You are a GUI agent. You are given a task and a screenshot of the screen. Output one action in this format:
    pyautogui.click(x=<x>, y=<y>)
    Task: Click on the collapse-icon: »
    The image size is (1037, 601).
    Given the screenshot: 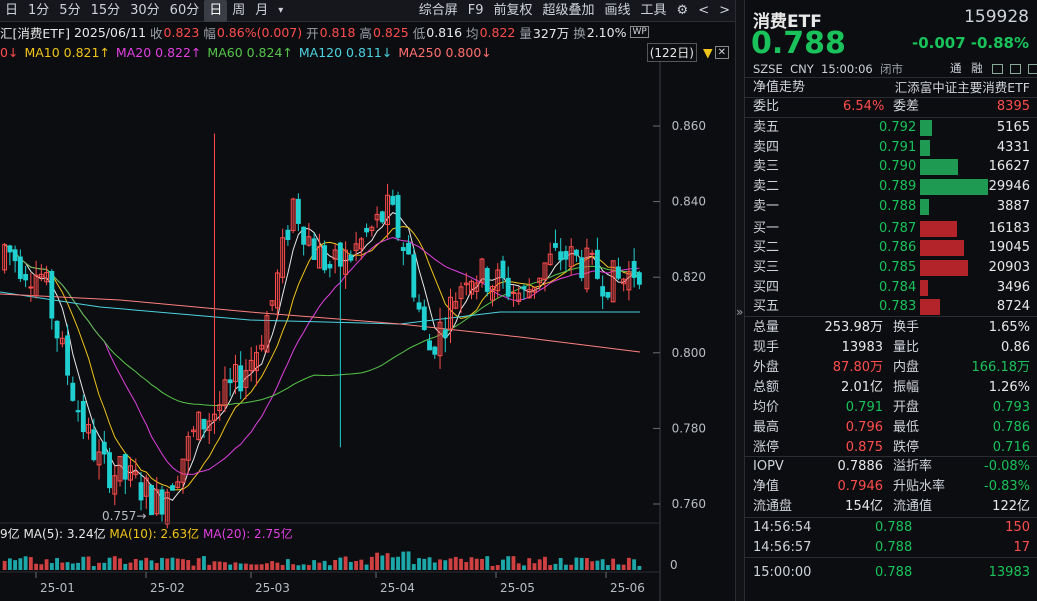 What is the action you would take?
    pyautogui.click(x=740, y=312)
    